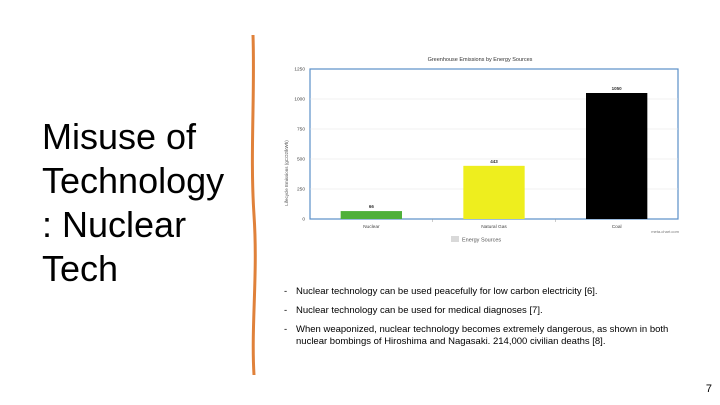  What do you see at coordinates (142, 203) in the screenshot?
I see `slide-title: Misuse of Technology : Nuclear Tech` at bounding box center [142, 203].